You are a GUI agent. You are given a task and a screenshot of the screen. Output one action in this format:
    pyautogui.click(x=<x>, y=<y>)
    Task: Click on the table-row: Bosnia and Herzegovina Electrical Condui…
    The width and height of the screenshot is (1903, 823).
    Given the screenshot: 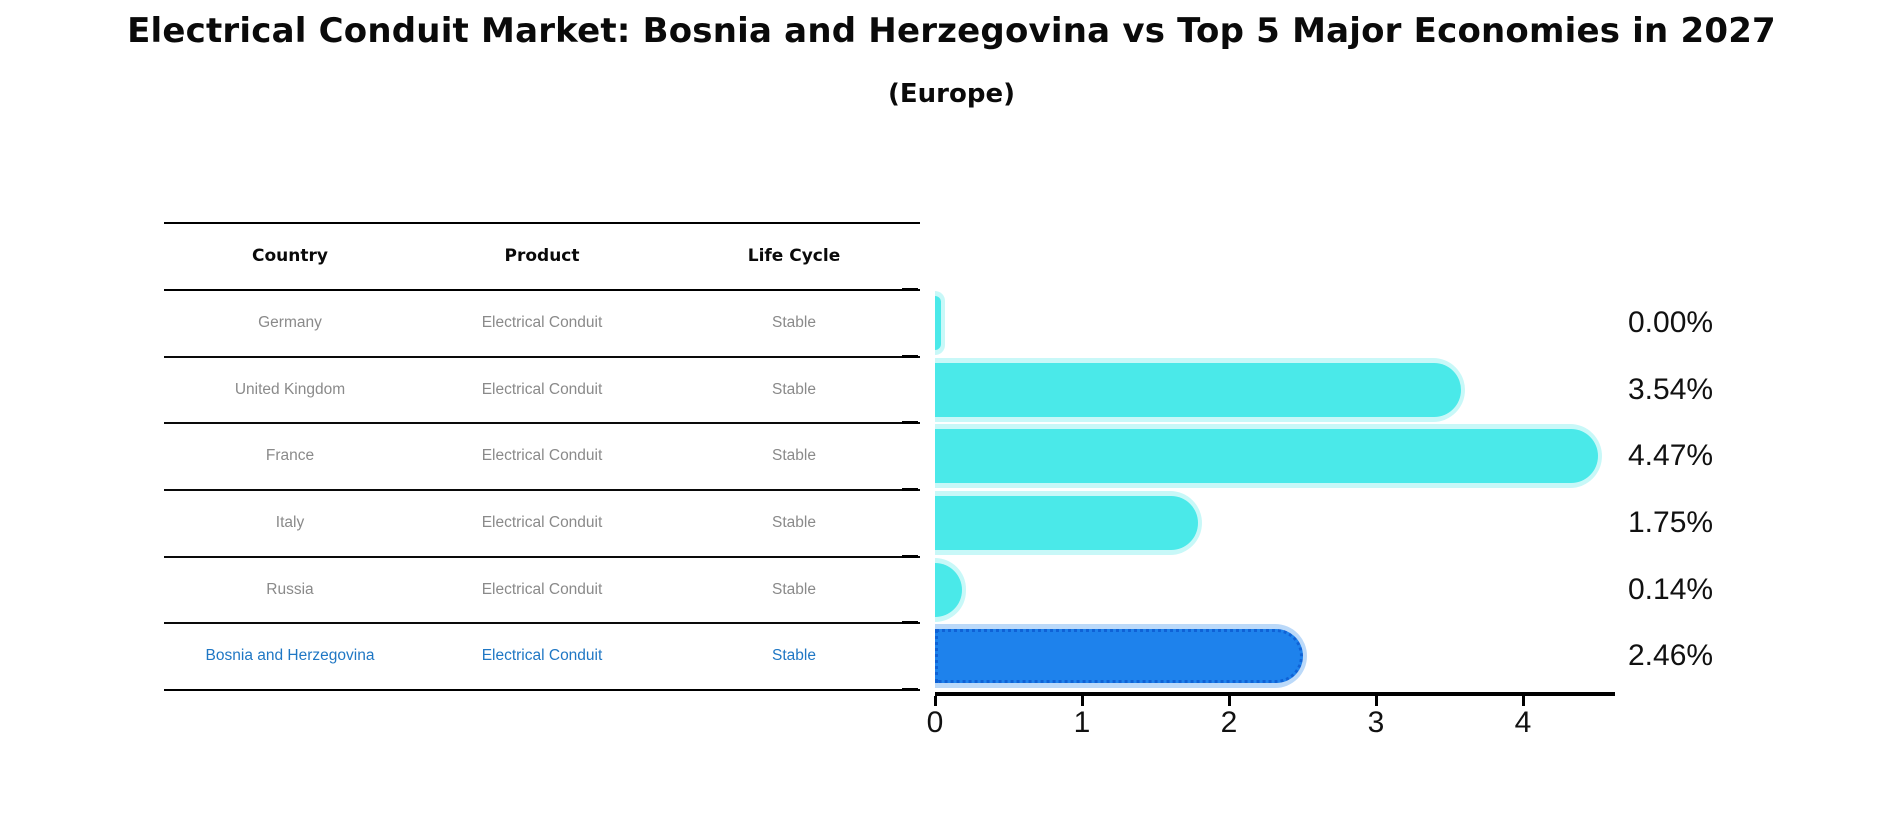 What is the action you would take?
    pyautogui.click(x=542, y=655)
    